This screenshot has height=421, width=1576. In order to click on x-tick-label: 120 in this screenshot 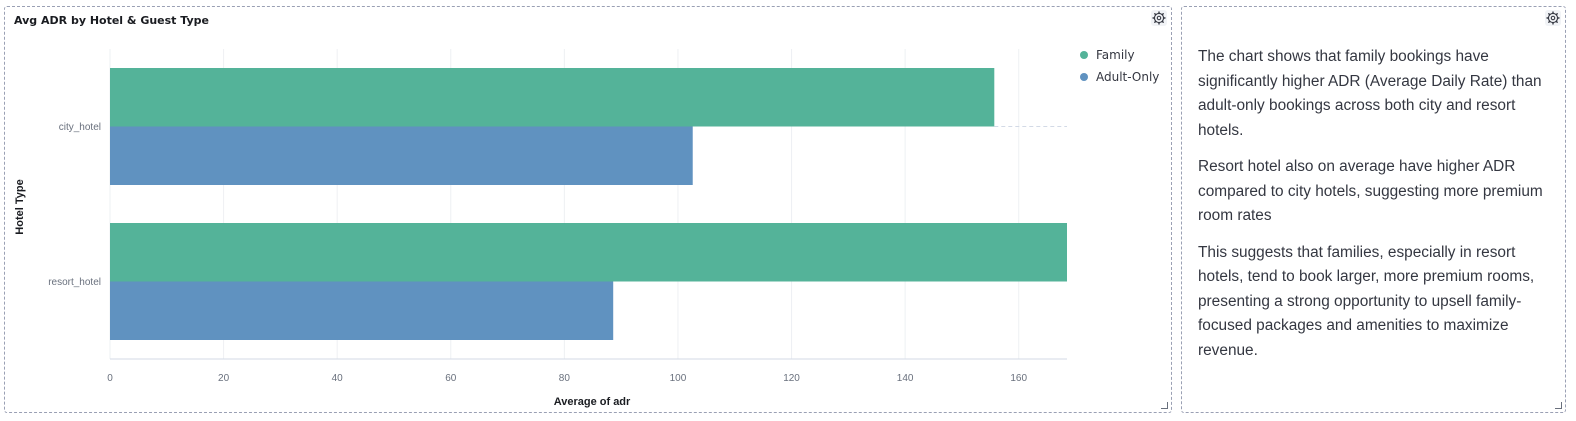, I will do `click(791, 378)`.